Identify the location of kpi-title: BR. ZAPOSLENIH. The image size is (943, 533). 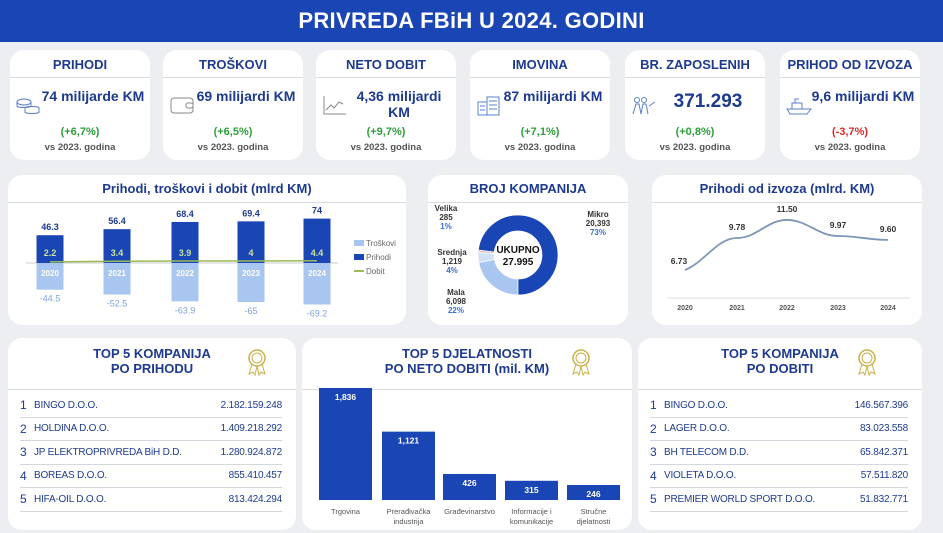
(695, 64).